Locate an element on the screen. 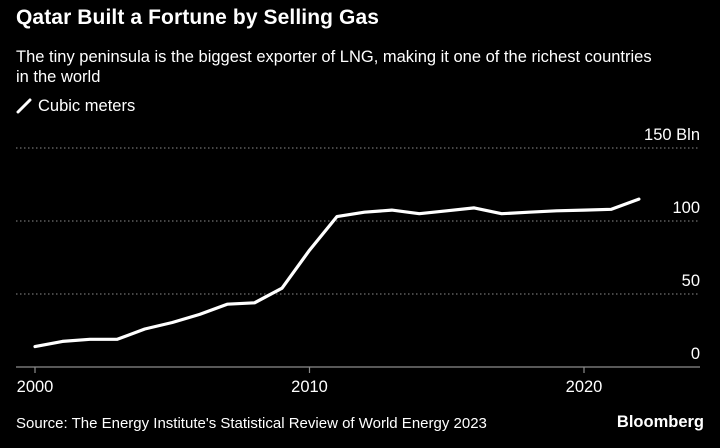 This screenshot has height=448, width=720. legend: Cubic meters is located at coordinates (75, 106).